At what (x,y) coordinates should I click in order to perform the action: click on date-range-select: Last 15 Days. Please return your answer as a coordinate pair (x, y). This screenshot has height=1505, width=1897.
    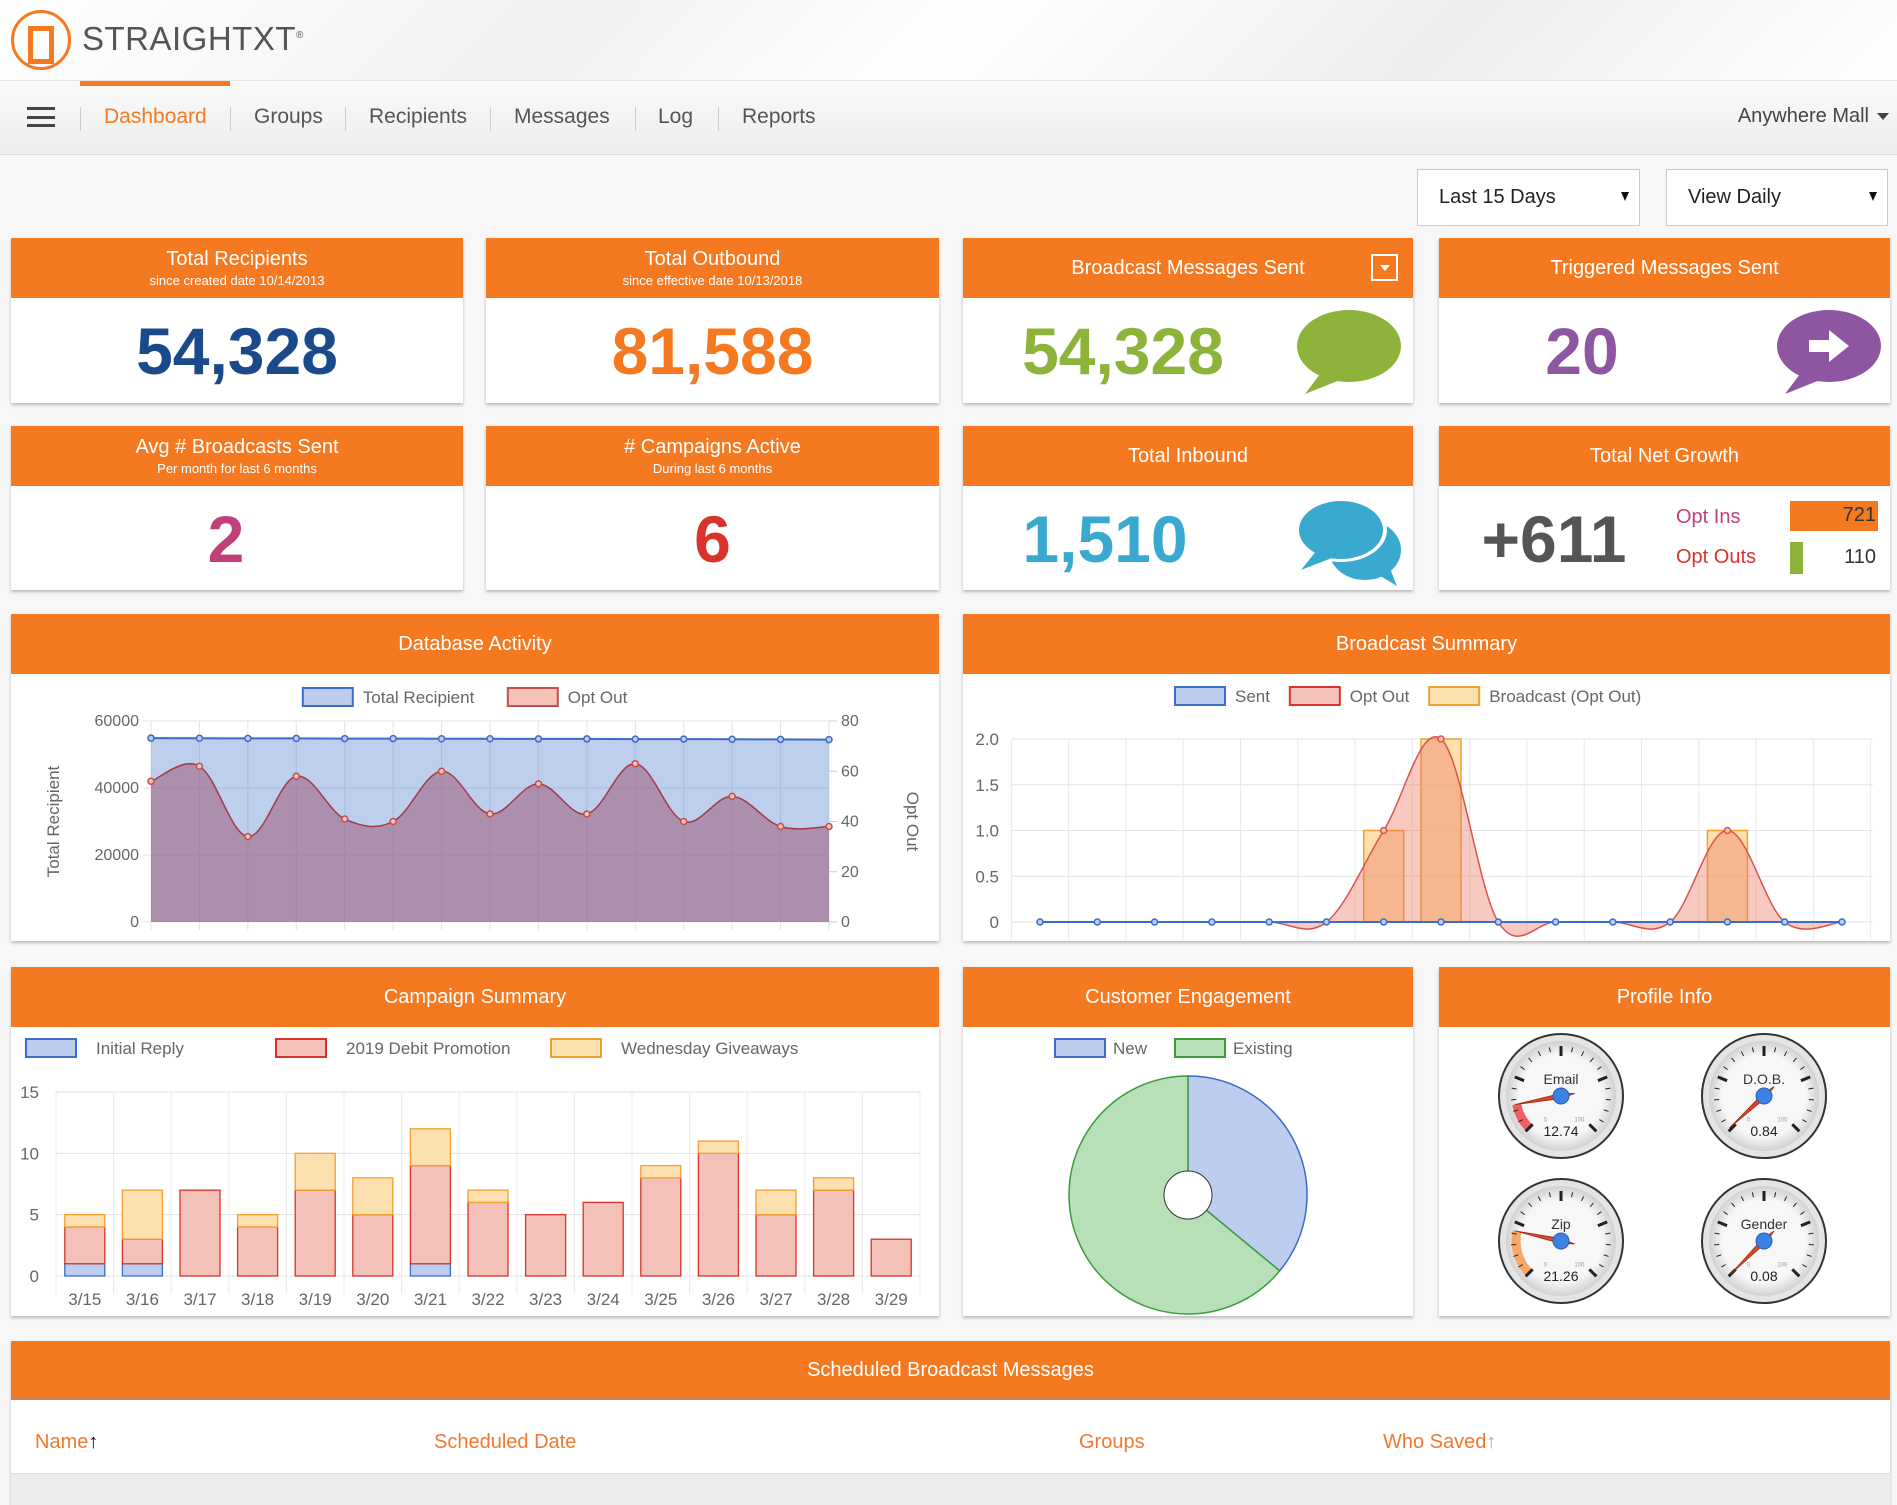
    Looking at the image, I should click on (1528, 197).